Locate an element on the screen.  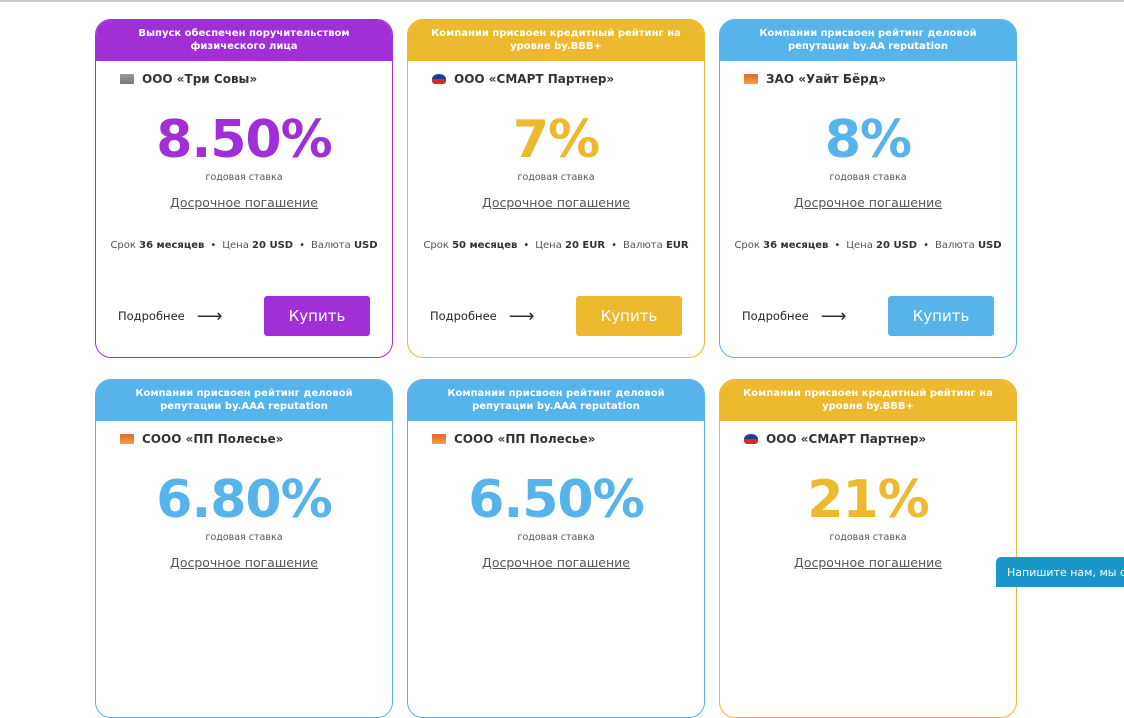
rate-value: 8% is located at coordinates (868, 140).